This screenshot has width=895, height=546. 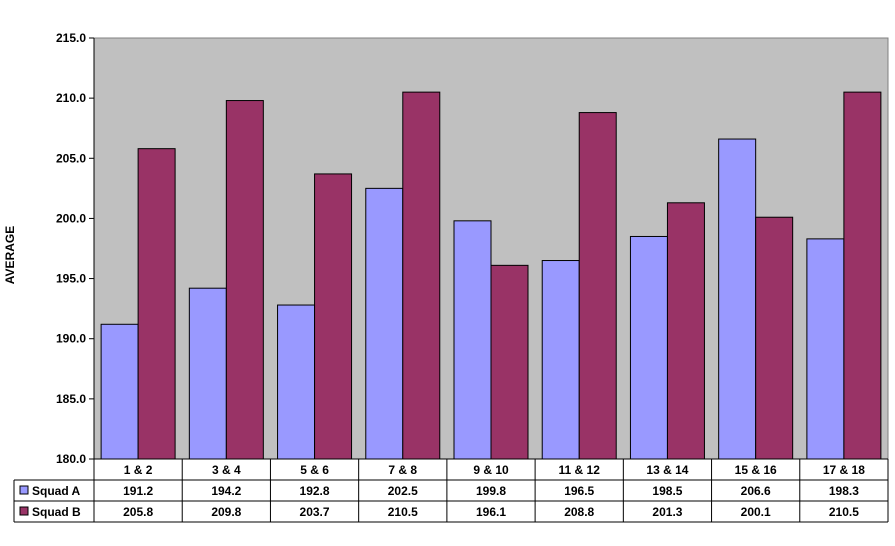 What do you see at coordinates (24, 490) in the screenshot?
I see `legend-key-squad-a` at bounding box center [24, 490].